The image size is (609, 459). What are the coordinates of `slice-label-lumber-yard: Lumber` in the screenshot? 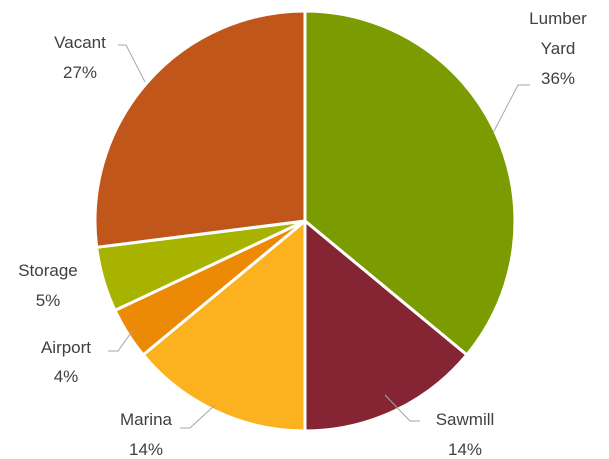 It's located at (558, 18).